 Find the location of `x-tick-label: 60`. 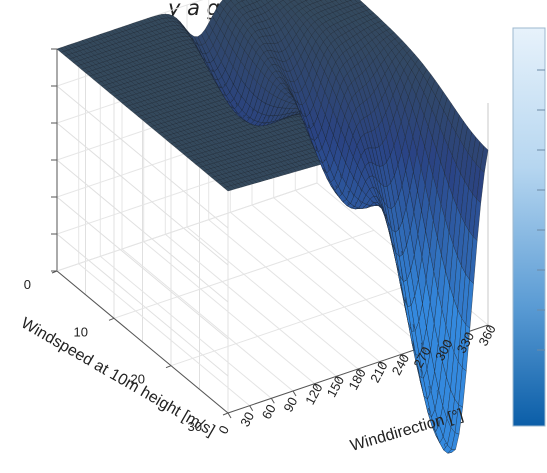

x-tick-label: 60 is located at coordinates (269, 412).